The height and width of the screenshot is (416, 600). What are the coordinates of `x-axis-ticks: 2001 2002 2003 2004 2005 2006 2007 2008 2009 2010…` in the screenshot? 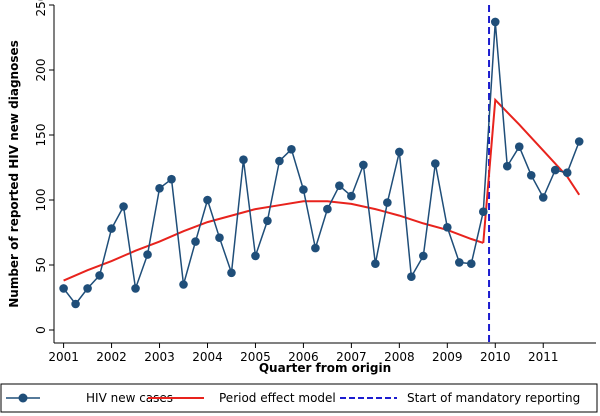 It's located at (303, 353).